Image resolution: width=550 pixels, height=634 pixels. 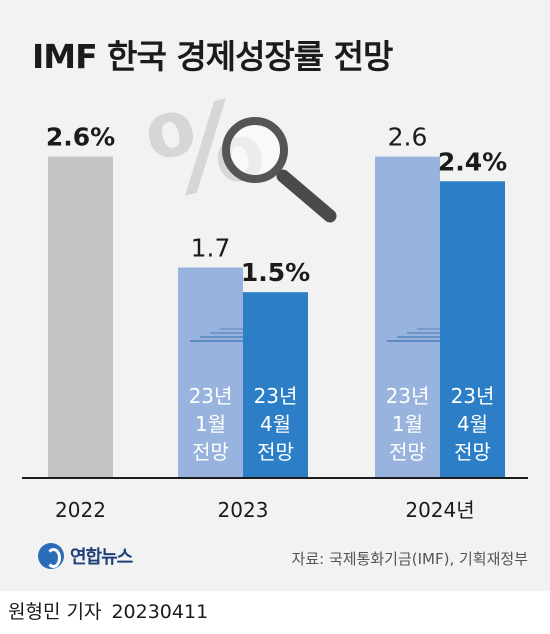 I want to click on logo-text: 연합뉴스, so click(x=101, y=557).